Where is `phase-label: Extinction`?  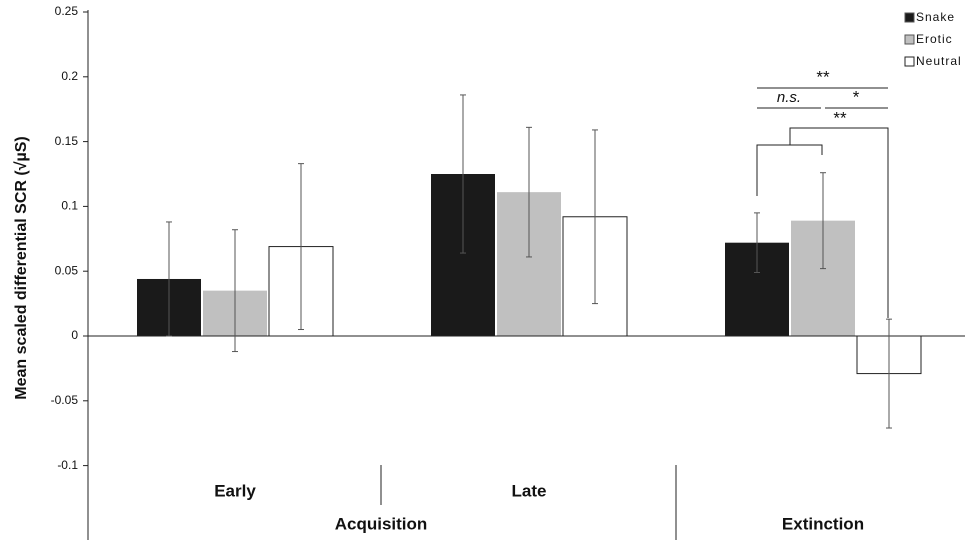 phase-label: Extinction is located at coordinates (823, 523).